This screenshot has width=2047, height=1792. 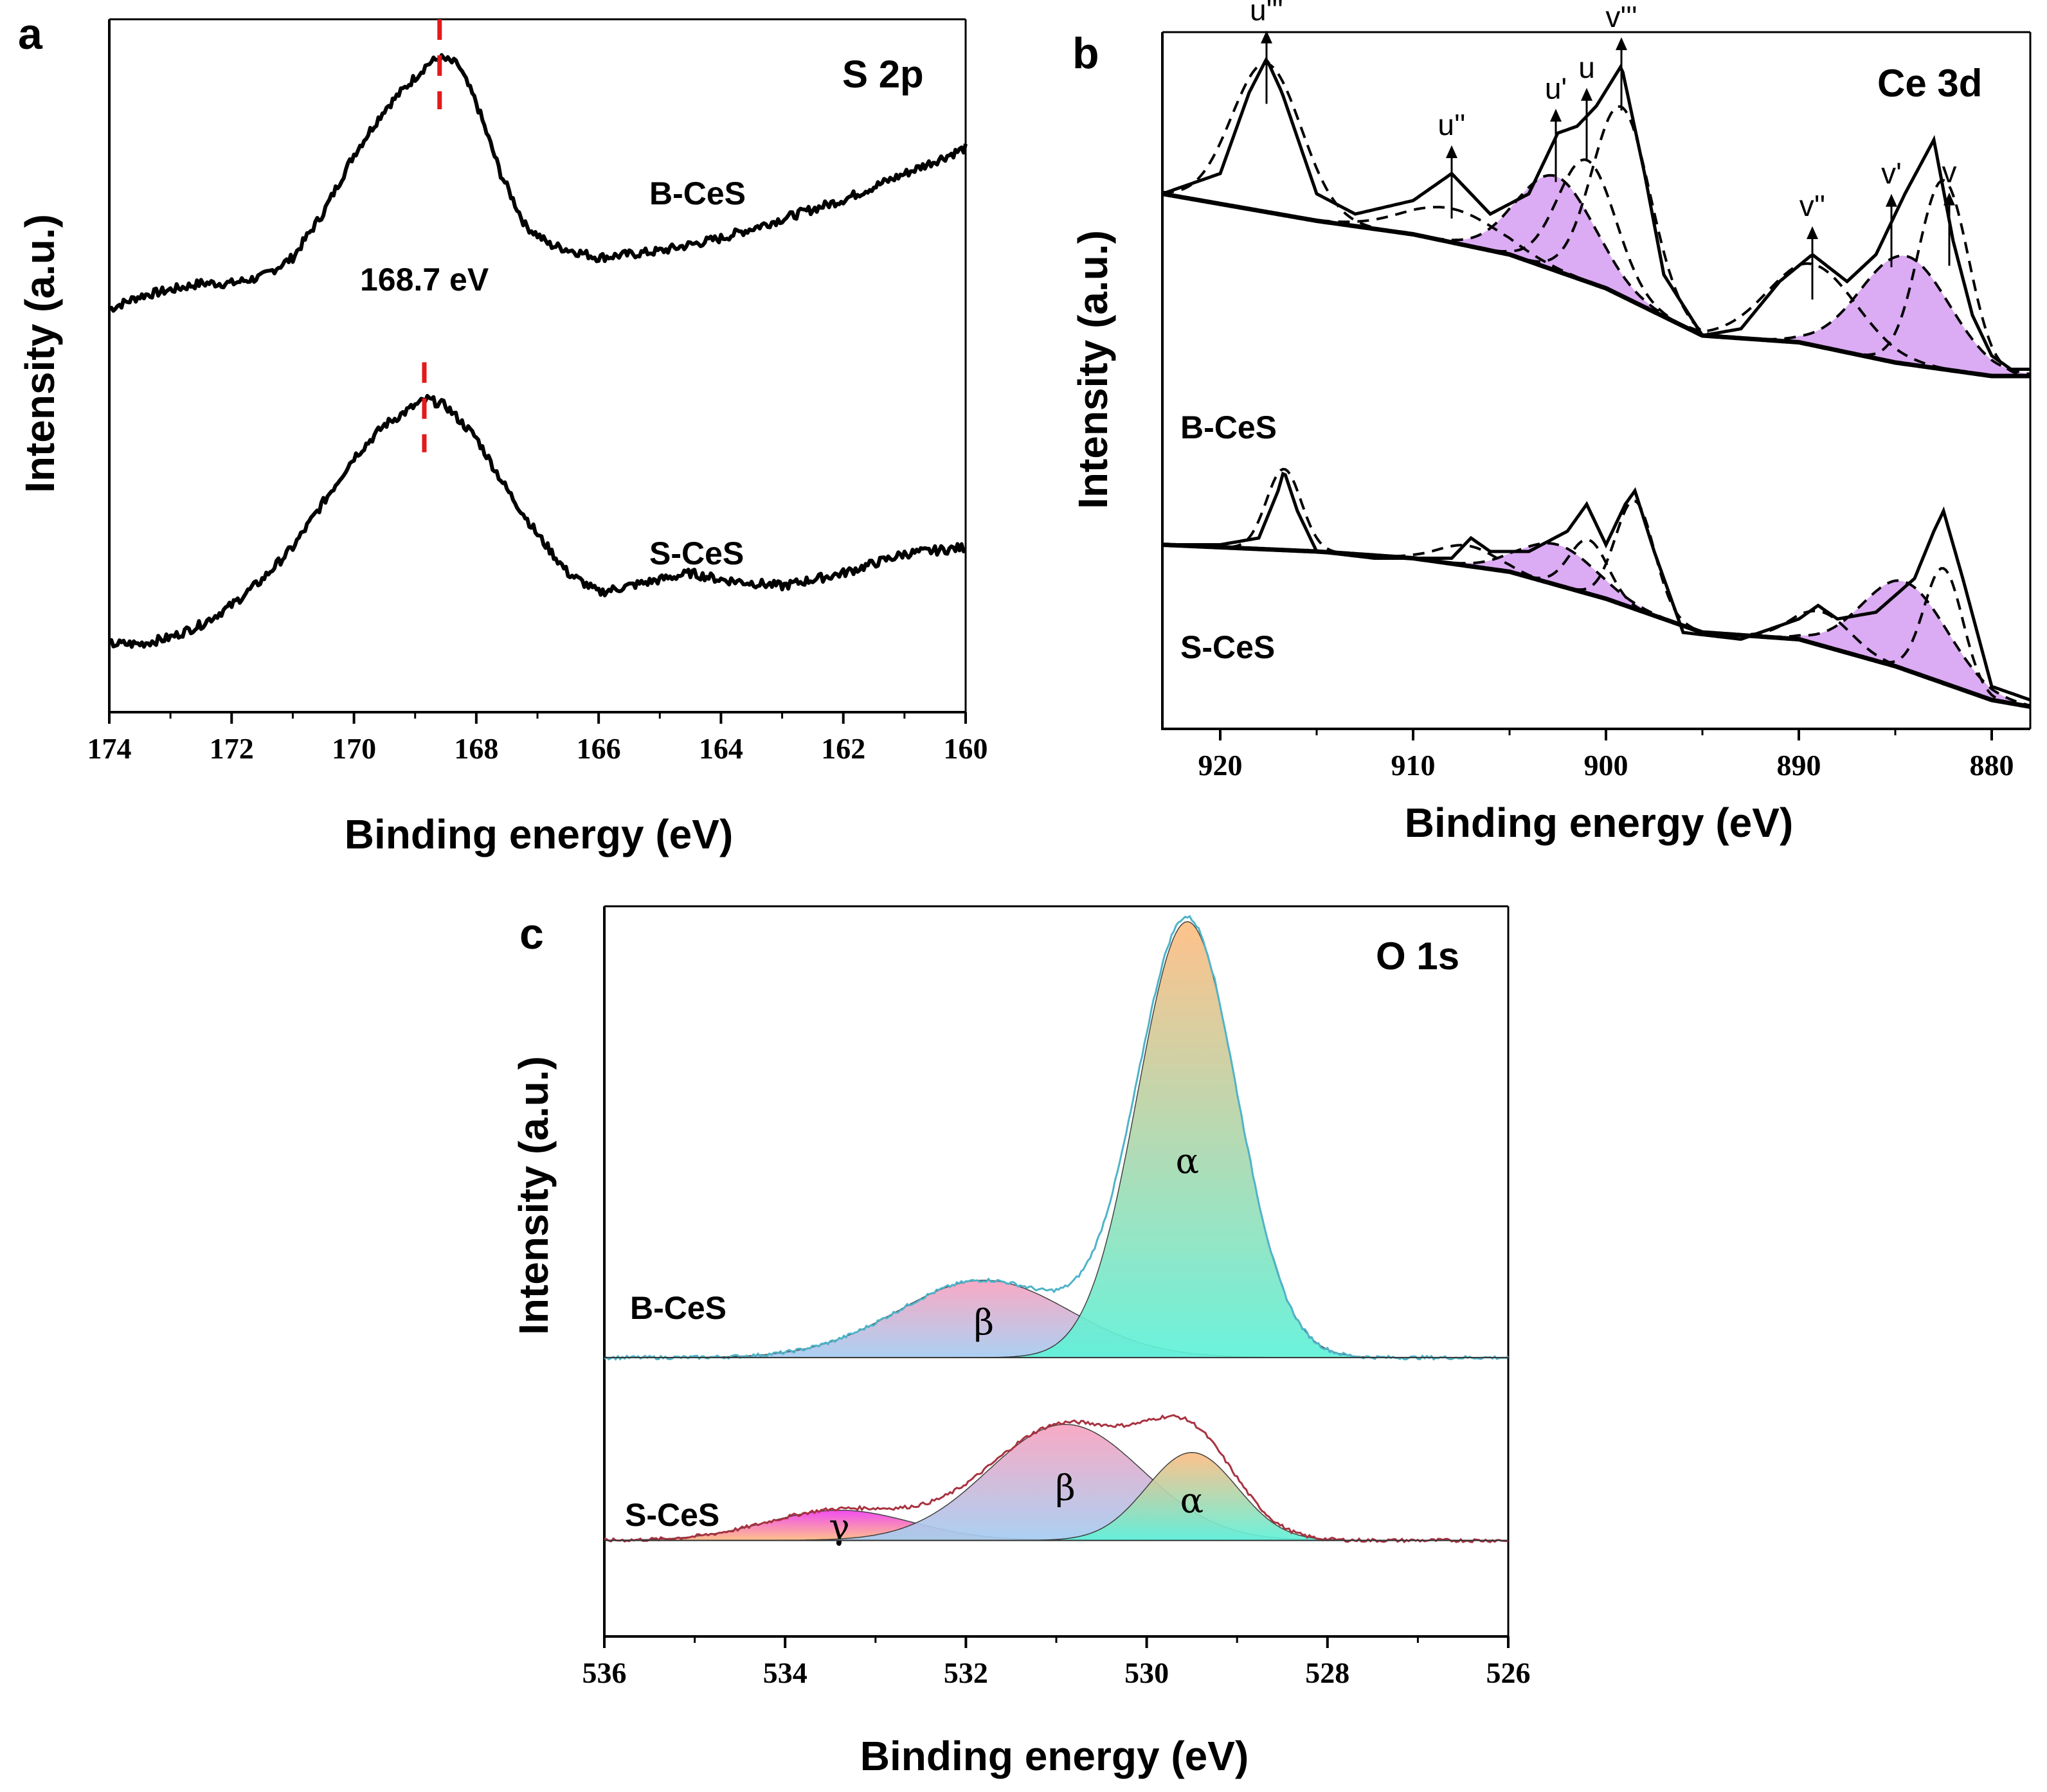 What do you see at coordinates (1085, 53) in the screenshot?
I see `panel-b-letter: b` at bounding box center [1085, 53].